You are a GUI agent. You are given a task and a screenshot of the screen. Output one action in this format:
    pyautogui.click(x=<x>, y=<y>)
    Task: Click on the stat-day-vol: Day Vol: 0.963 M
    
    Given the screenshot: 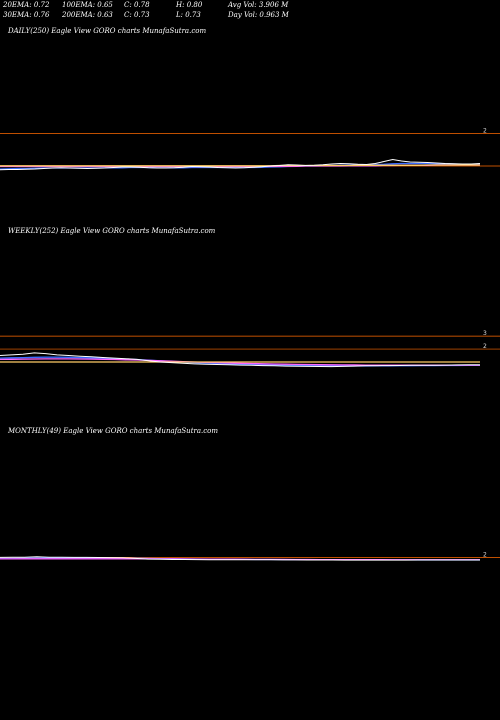 What is the action you would take?
    pyautogui.click(x=258, y=14)
    